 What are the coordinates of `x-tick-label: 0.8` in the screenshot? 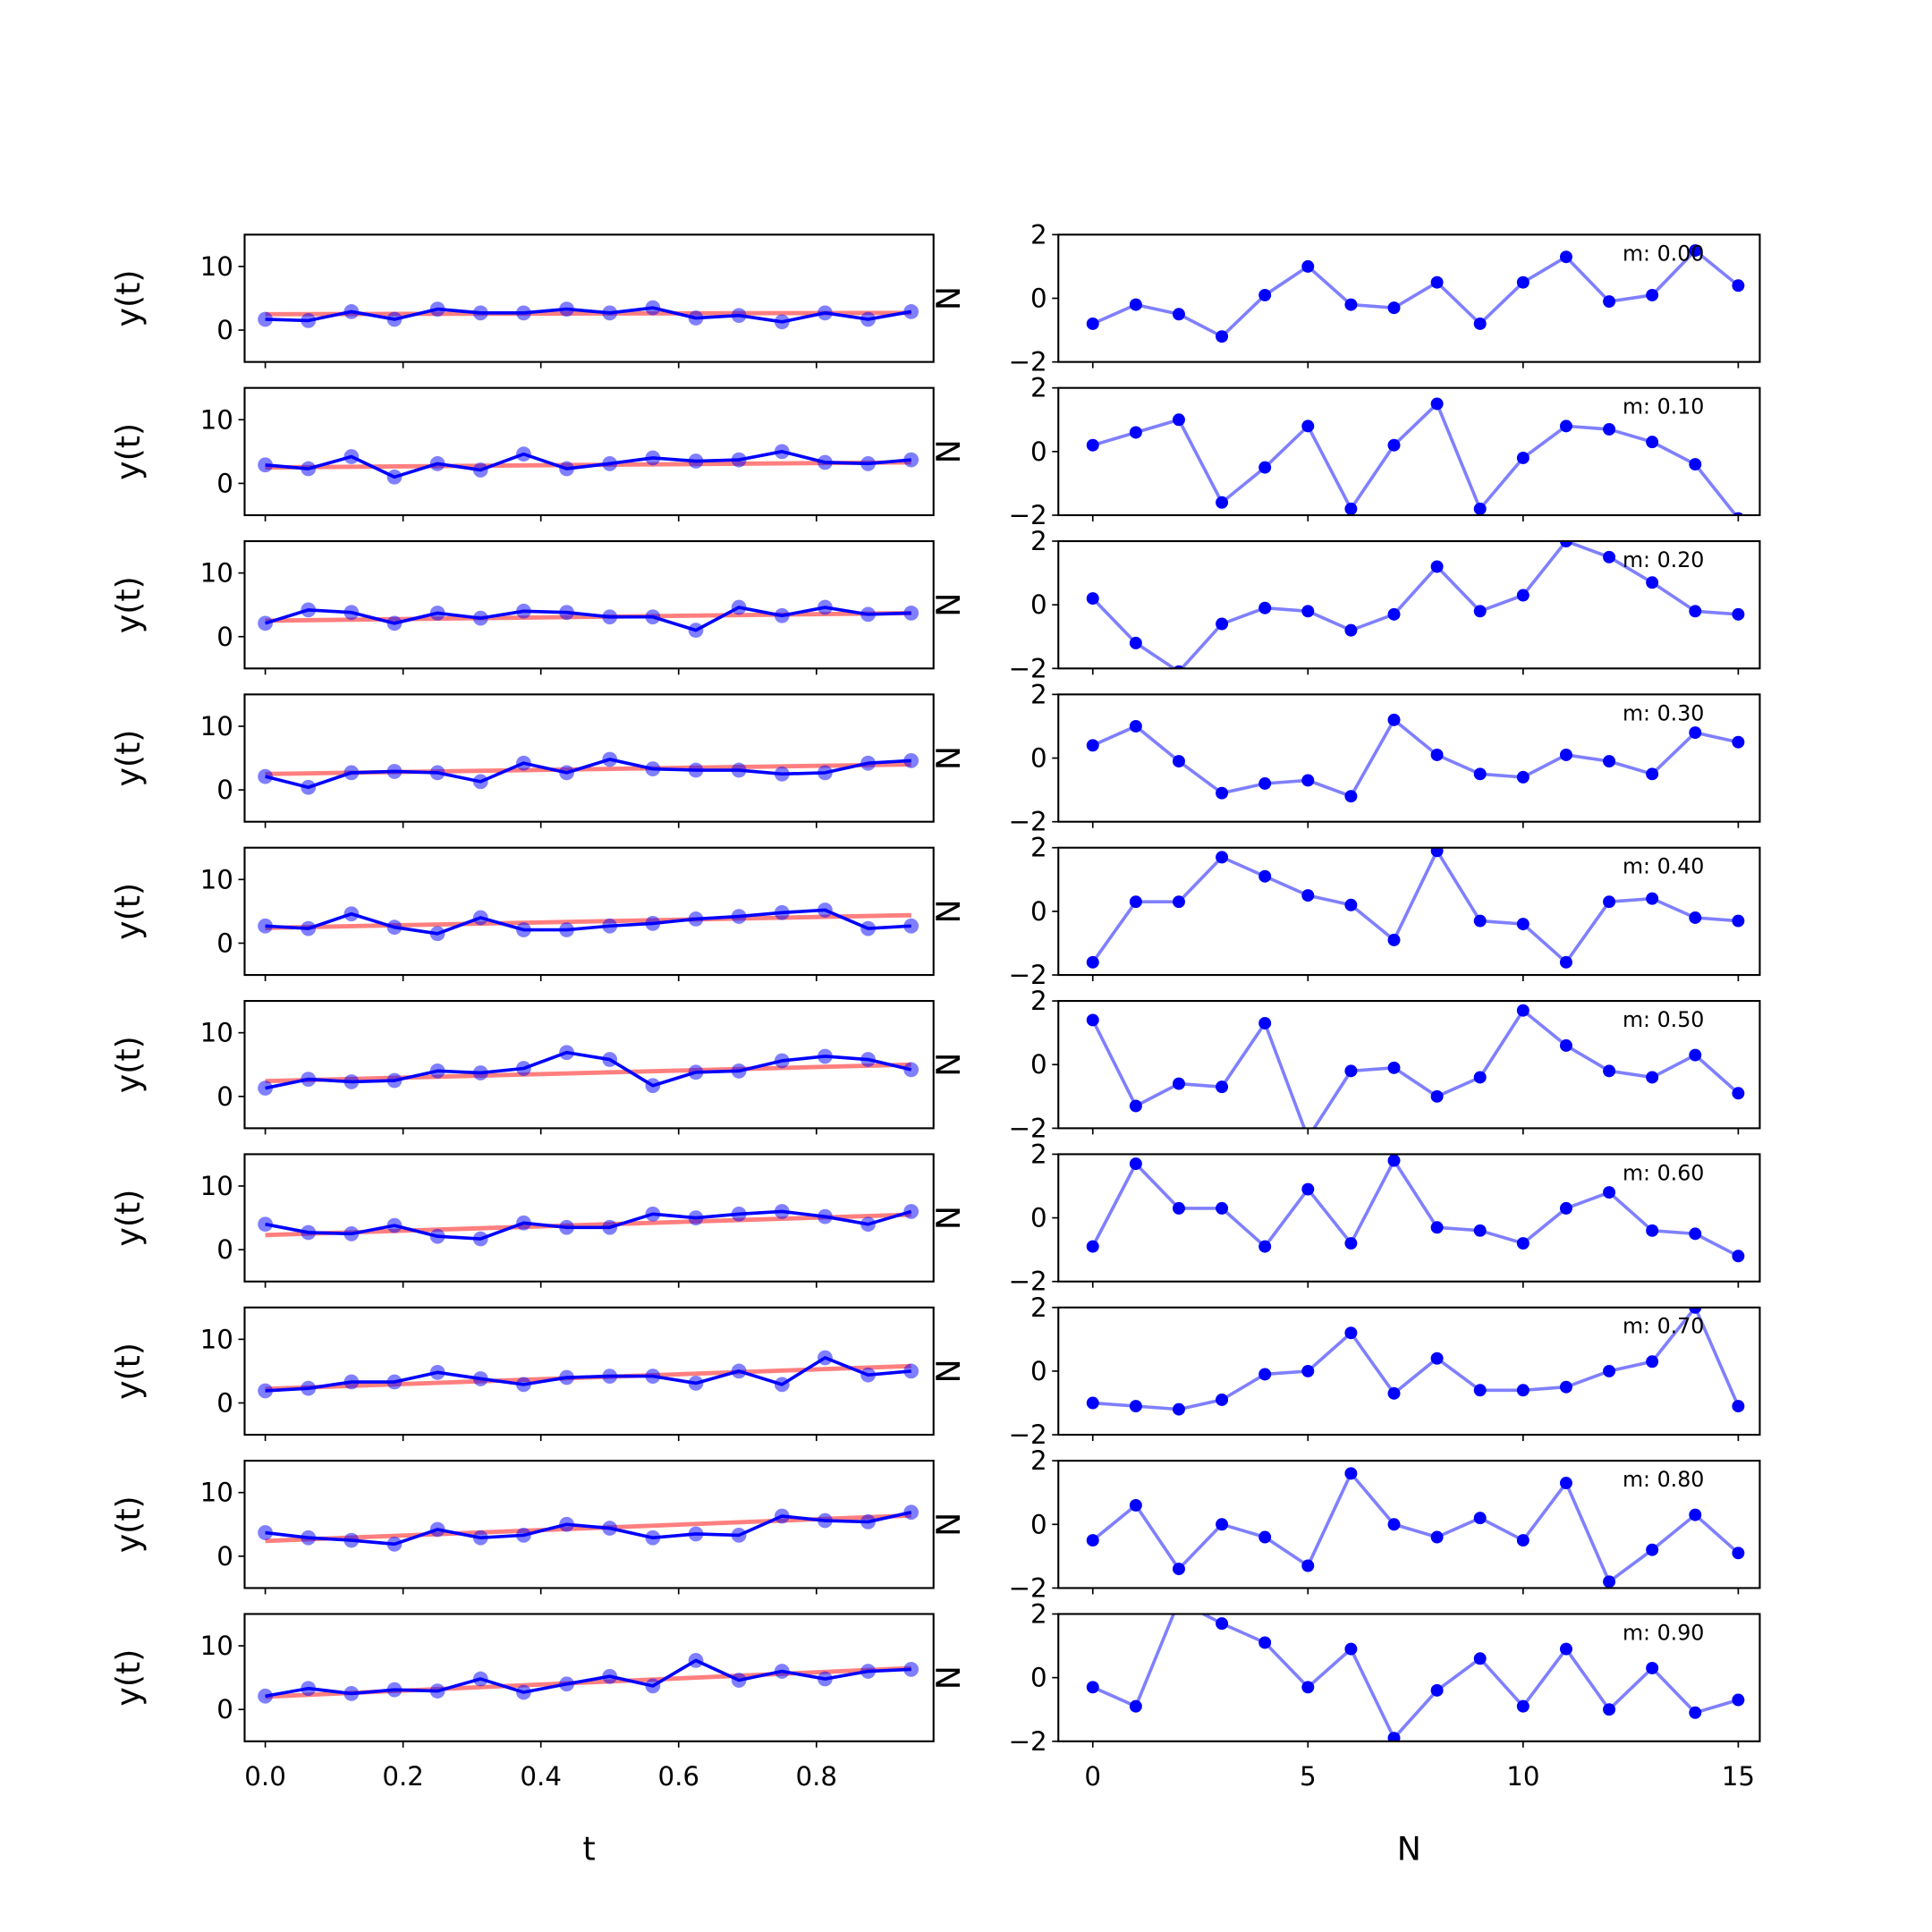 It's located at (816, 1776).